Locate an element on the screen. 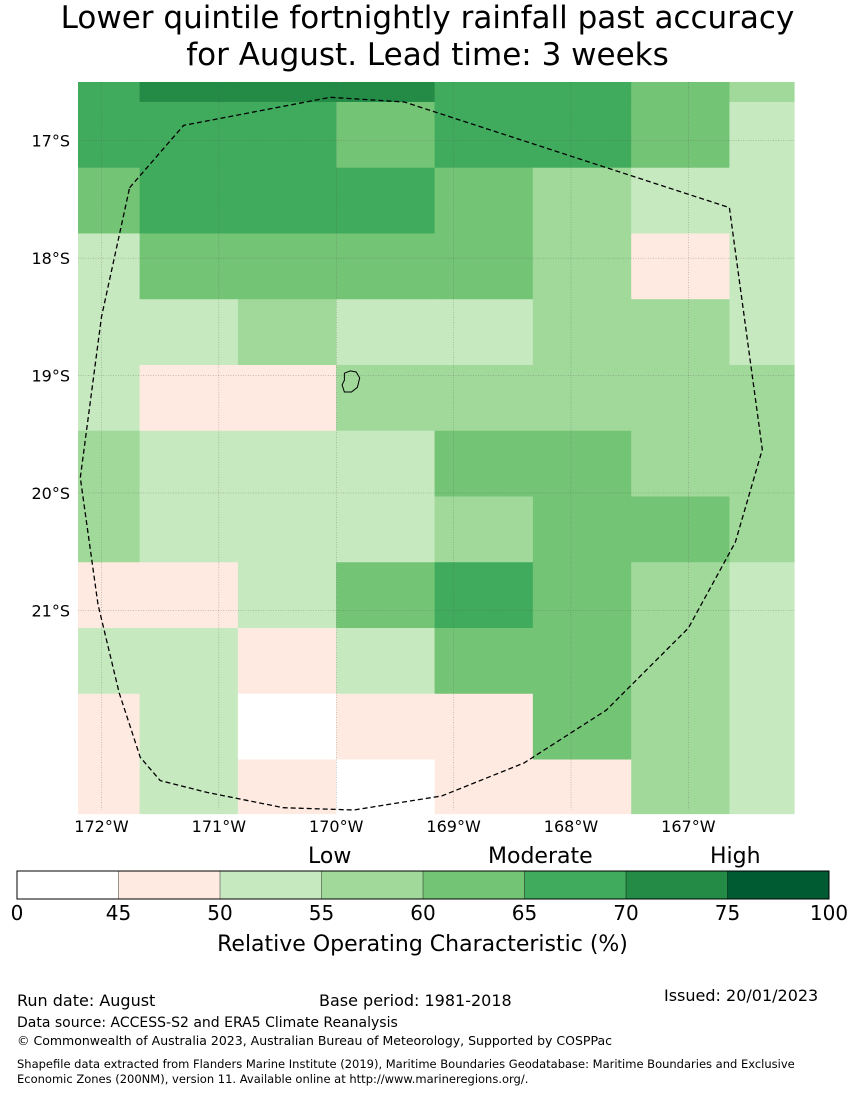  base-period: Base period: 1981-2018 is located at coordinates (415, 1000).